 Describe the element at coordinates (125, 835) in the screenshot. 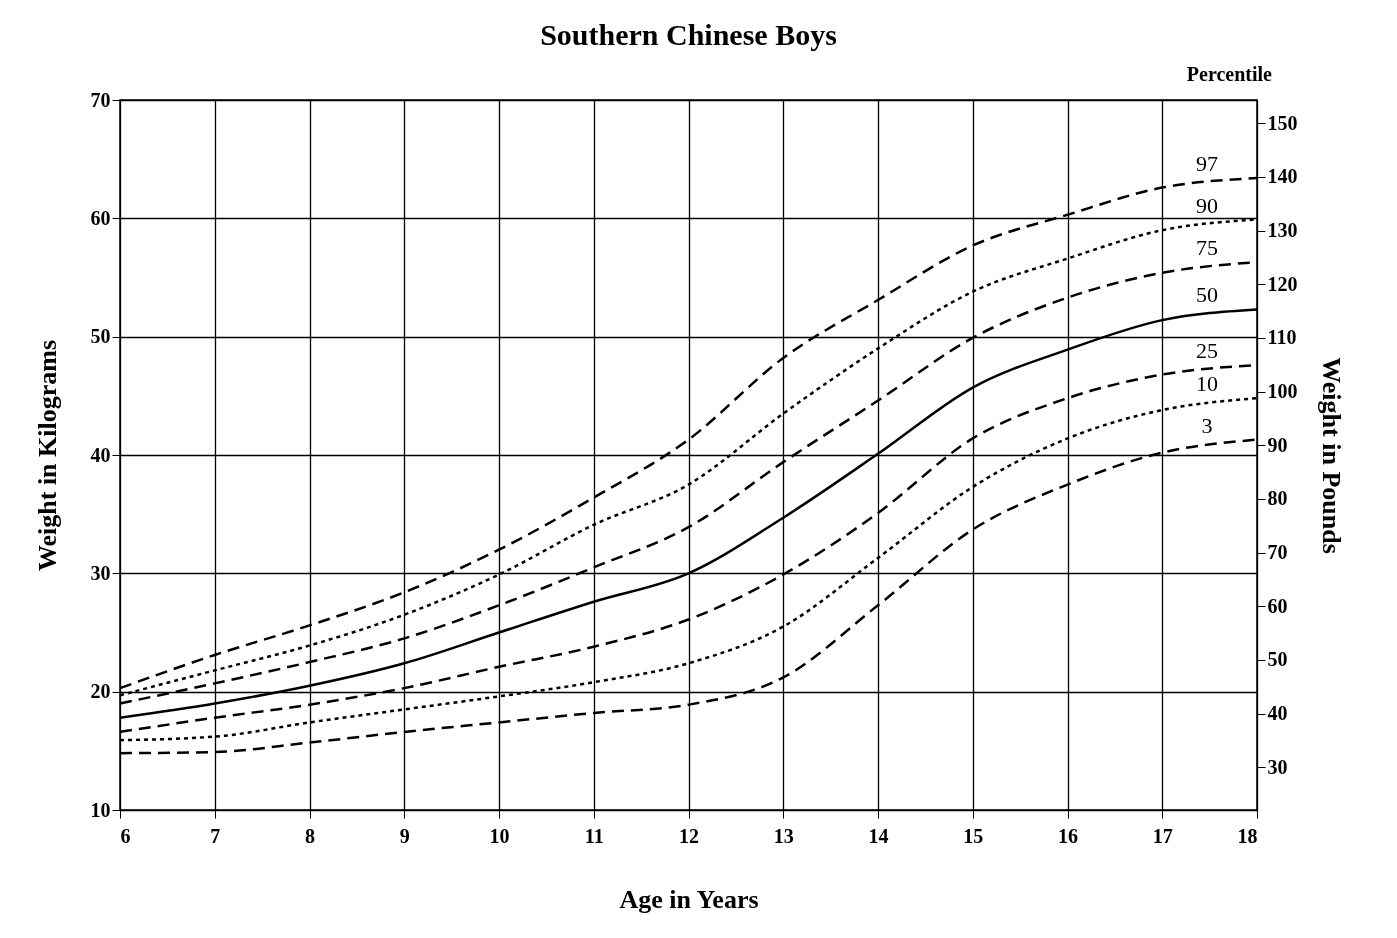

I see `x-tick-label: 6` at that location.